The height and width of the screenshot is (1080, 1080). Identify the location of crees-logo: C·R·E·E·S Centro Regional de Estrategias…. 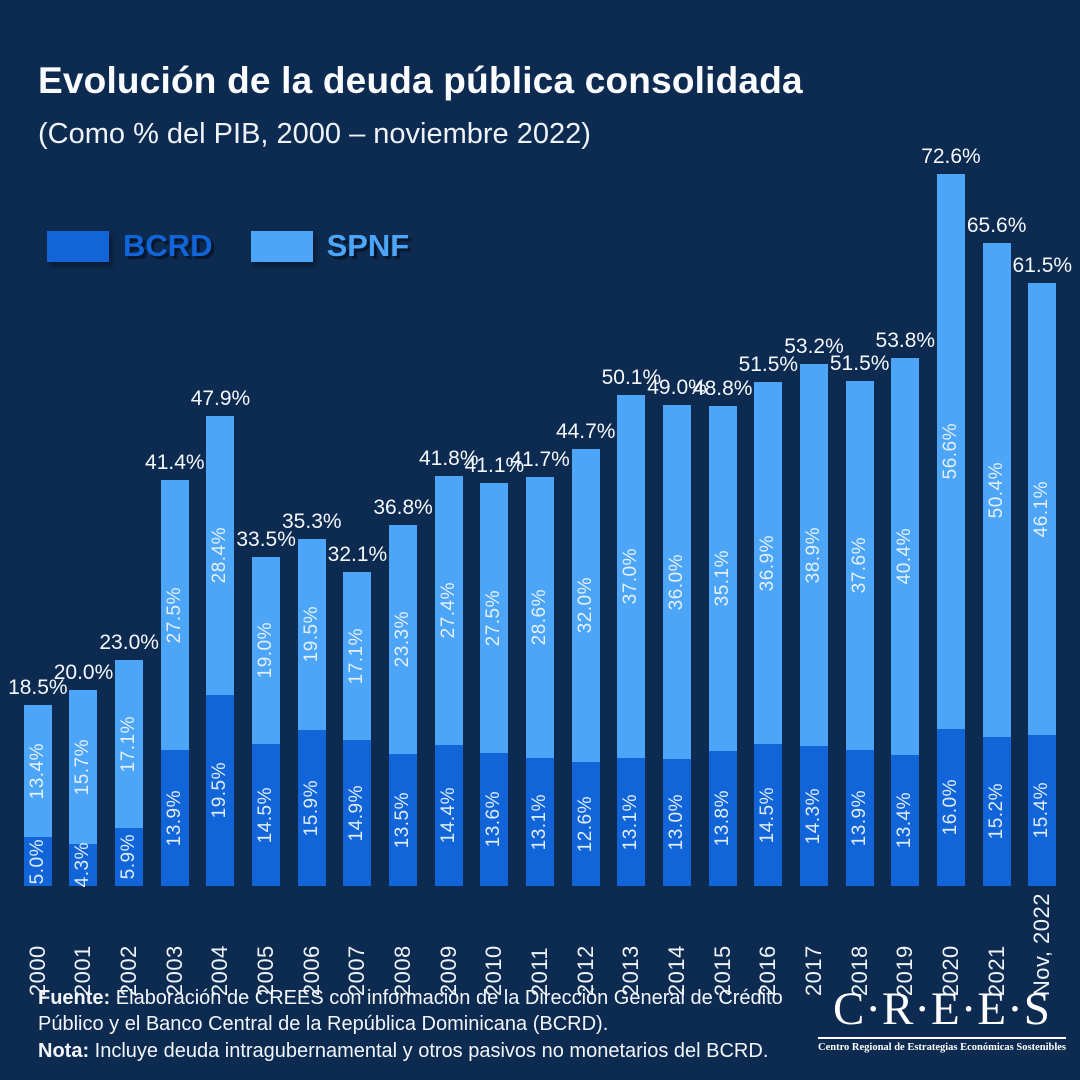
(941, 1019).